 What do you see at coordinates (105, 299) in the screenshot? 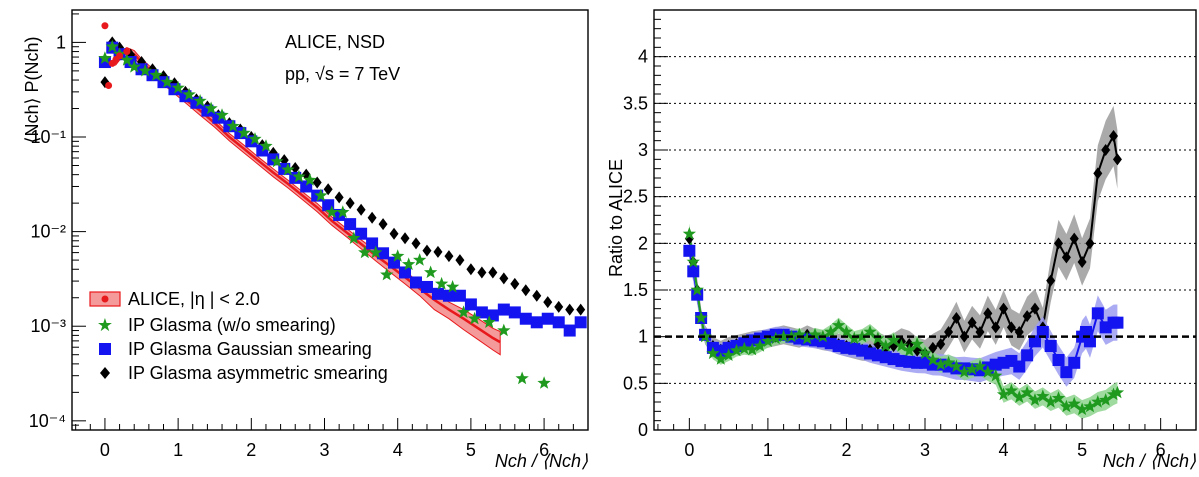
I see `legend-alice-marker` at bounding box center [105, 299].